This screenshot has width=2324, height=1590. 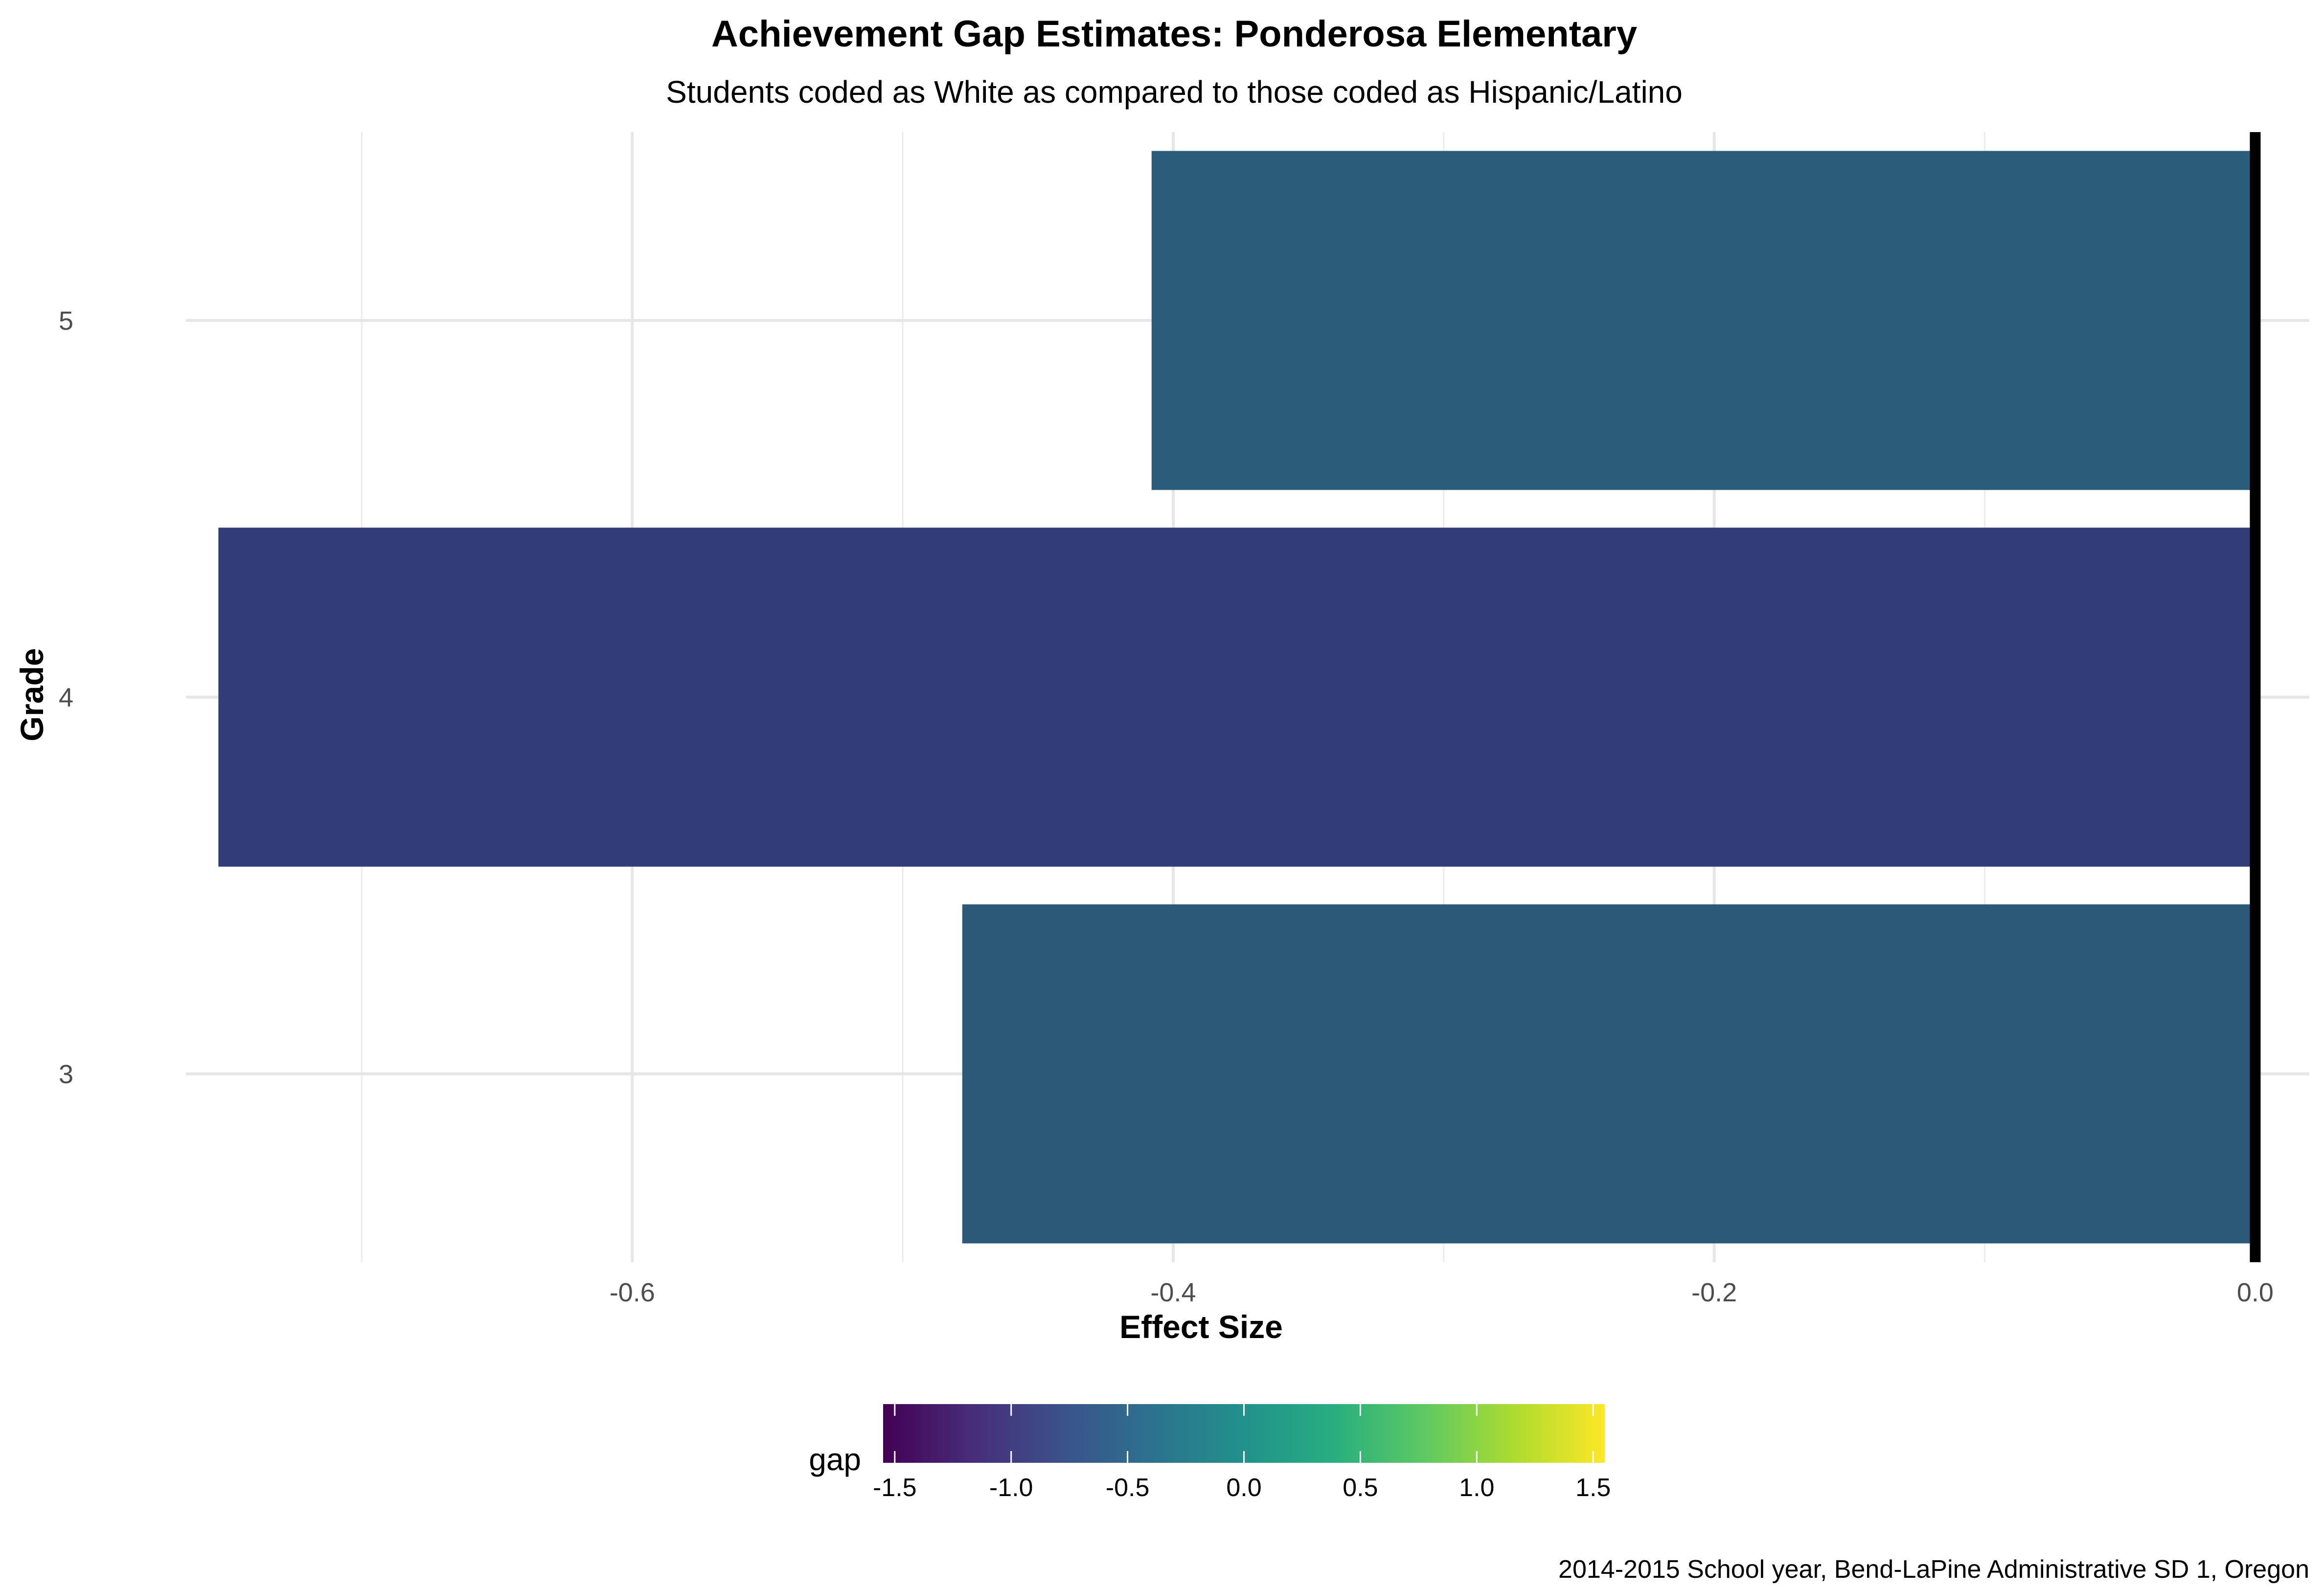 I want to click on y-axis-title: Grade, so click(x=32, y=695).